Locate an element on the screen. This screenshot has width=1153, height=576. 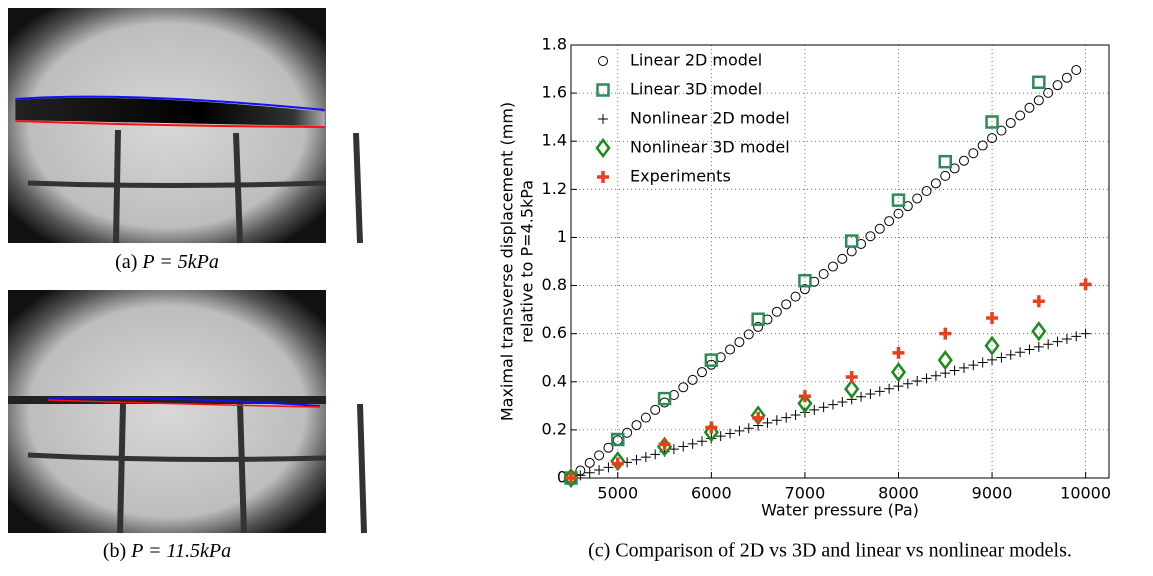
legend-label: Nonlinear 3D model is located at coordinates (710, 147).